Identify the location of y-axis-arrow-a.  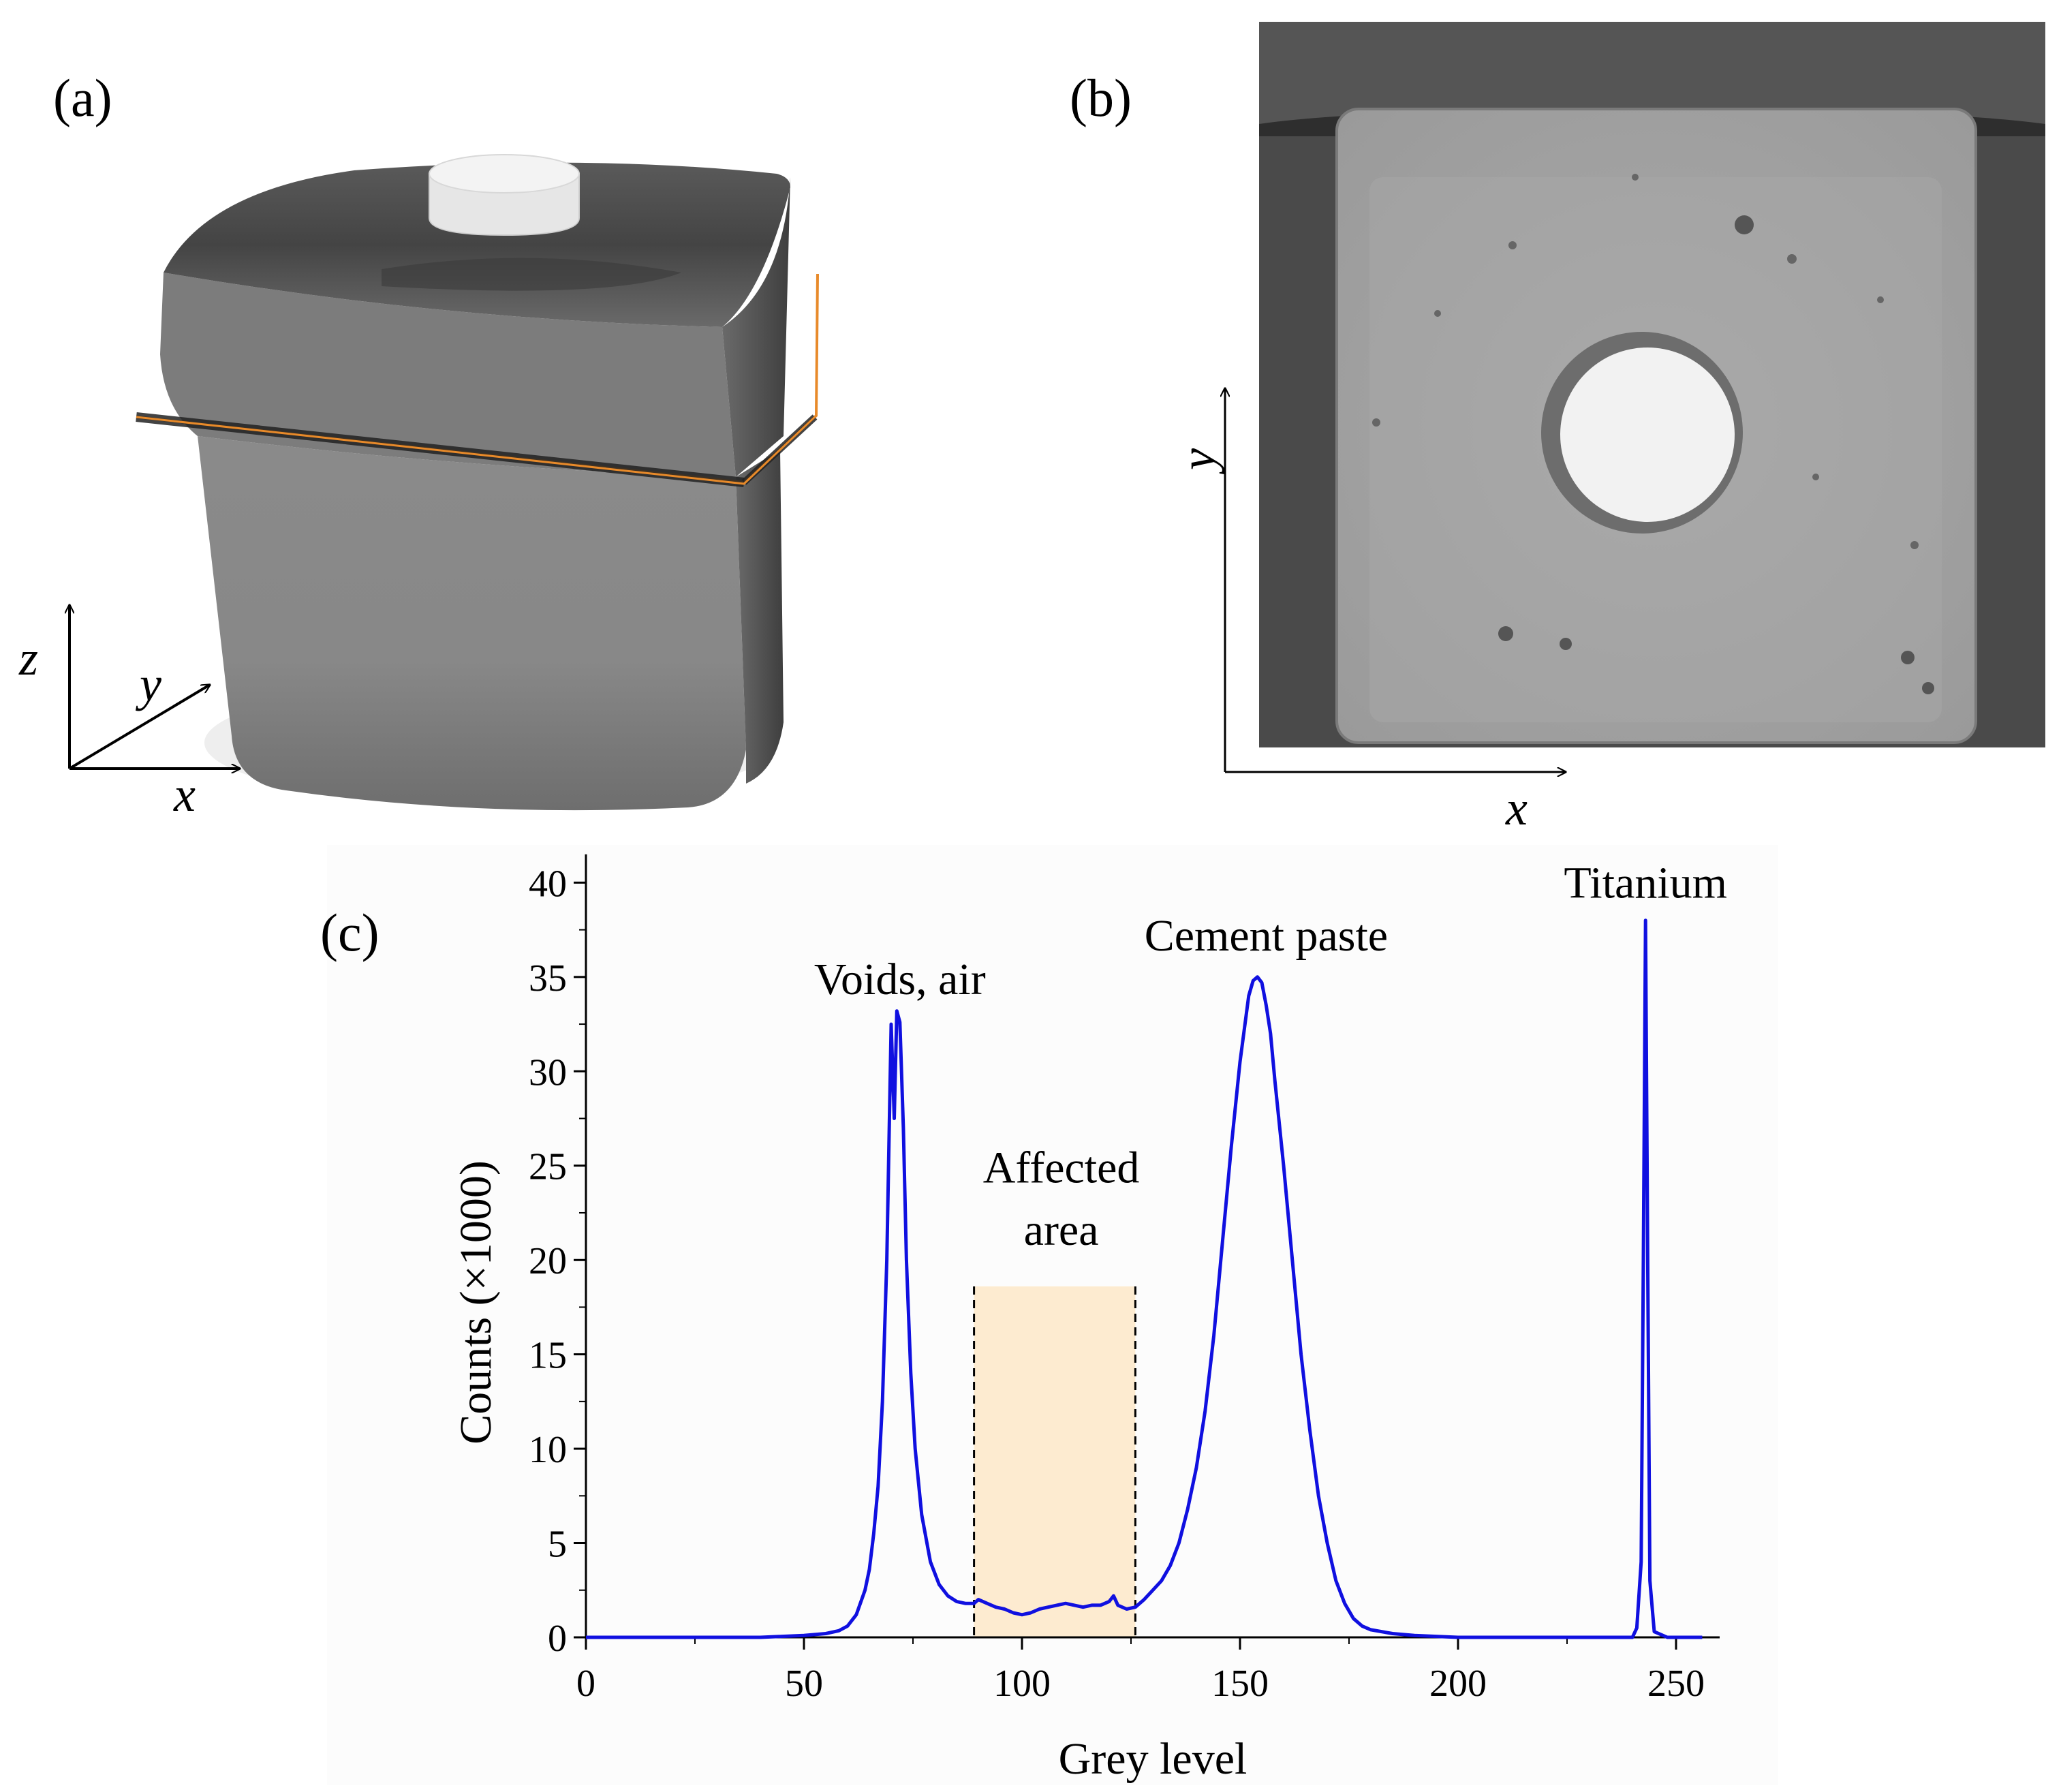
(139, 727).